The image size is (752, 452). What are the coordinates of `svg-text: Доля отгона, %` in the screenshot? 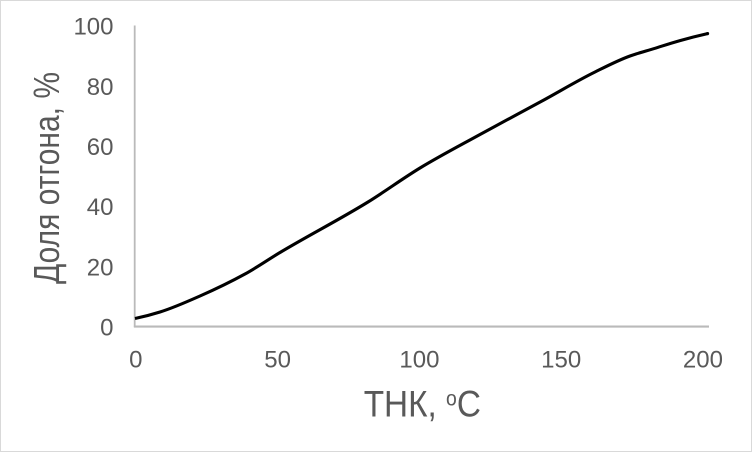 It's located at (47, 178).